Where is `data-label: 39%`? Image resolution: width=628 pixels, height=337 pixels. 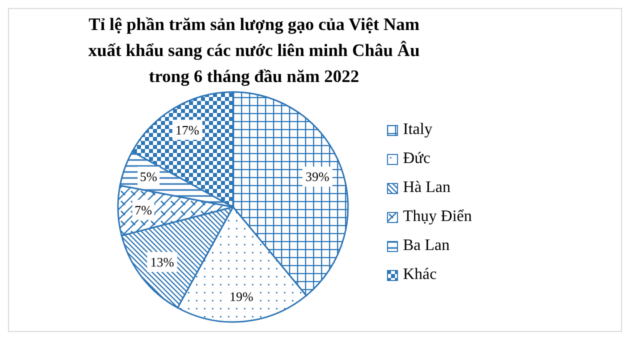 data-label: 39% is located at coordinates (317, 176).